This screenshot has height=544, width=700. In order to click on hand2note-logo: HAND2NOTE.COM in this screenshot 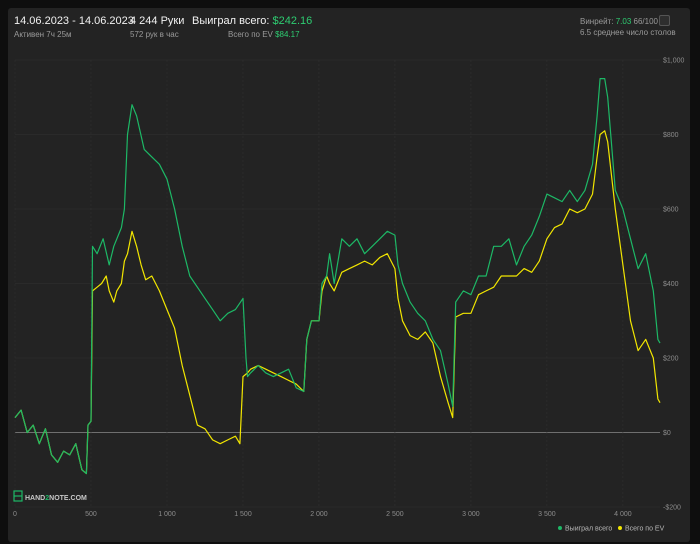, I will do `click(50, 496)`.